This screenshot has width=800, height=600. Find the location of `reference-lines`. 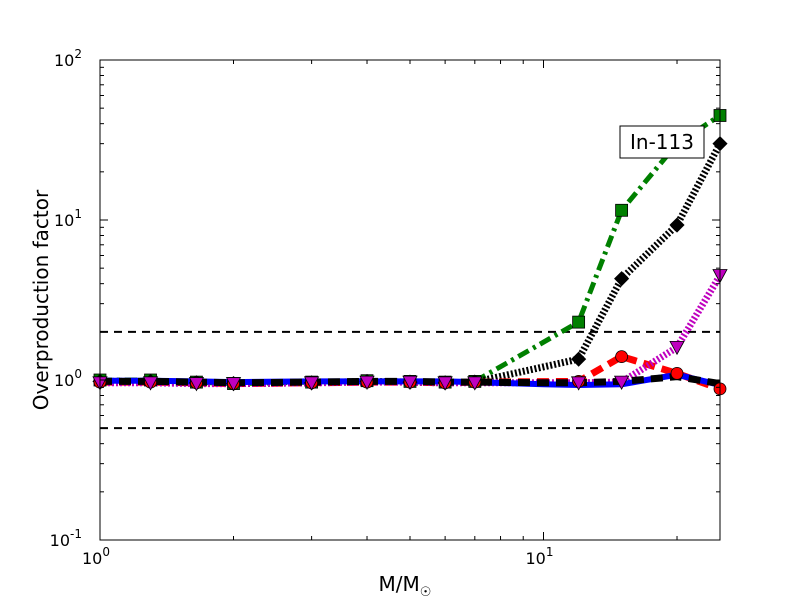

reference-lines is located at coordinates (410, 380).